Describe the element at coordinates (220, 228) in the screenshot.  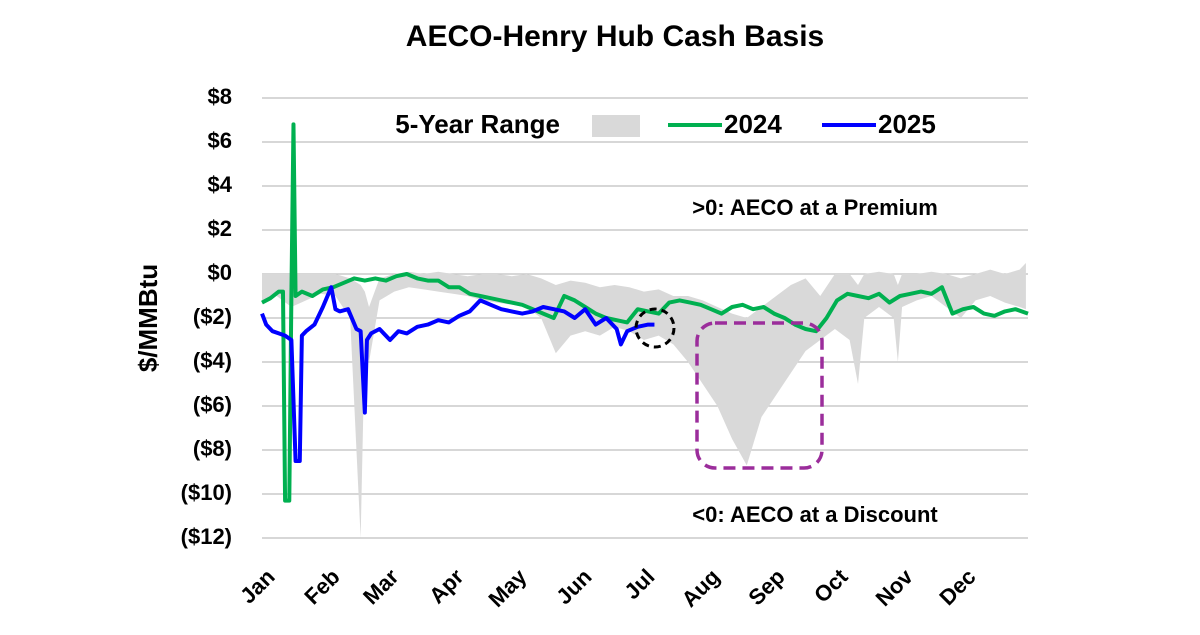
I see `y-tick-label: $2` at that location.